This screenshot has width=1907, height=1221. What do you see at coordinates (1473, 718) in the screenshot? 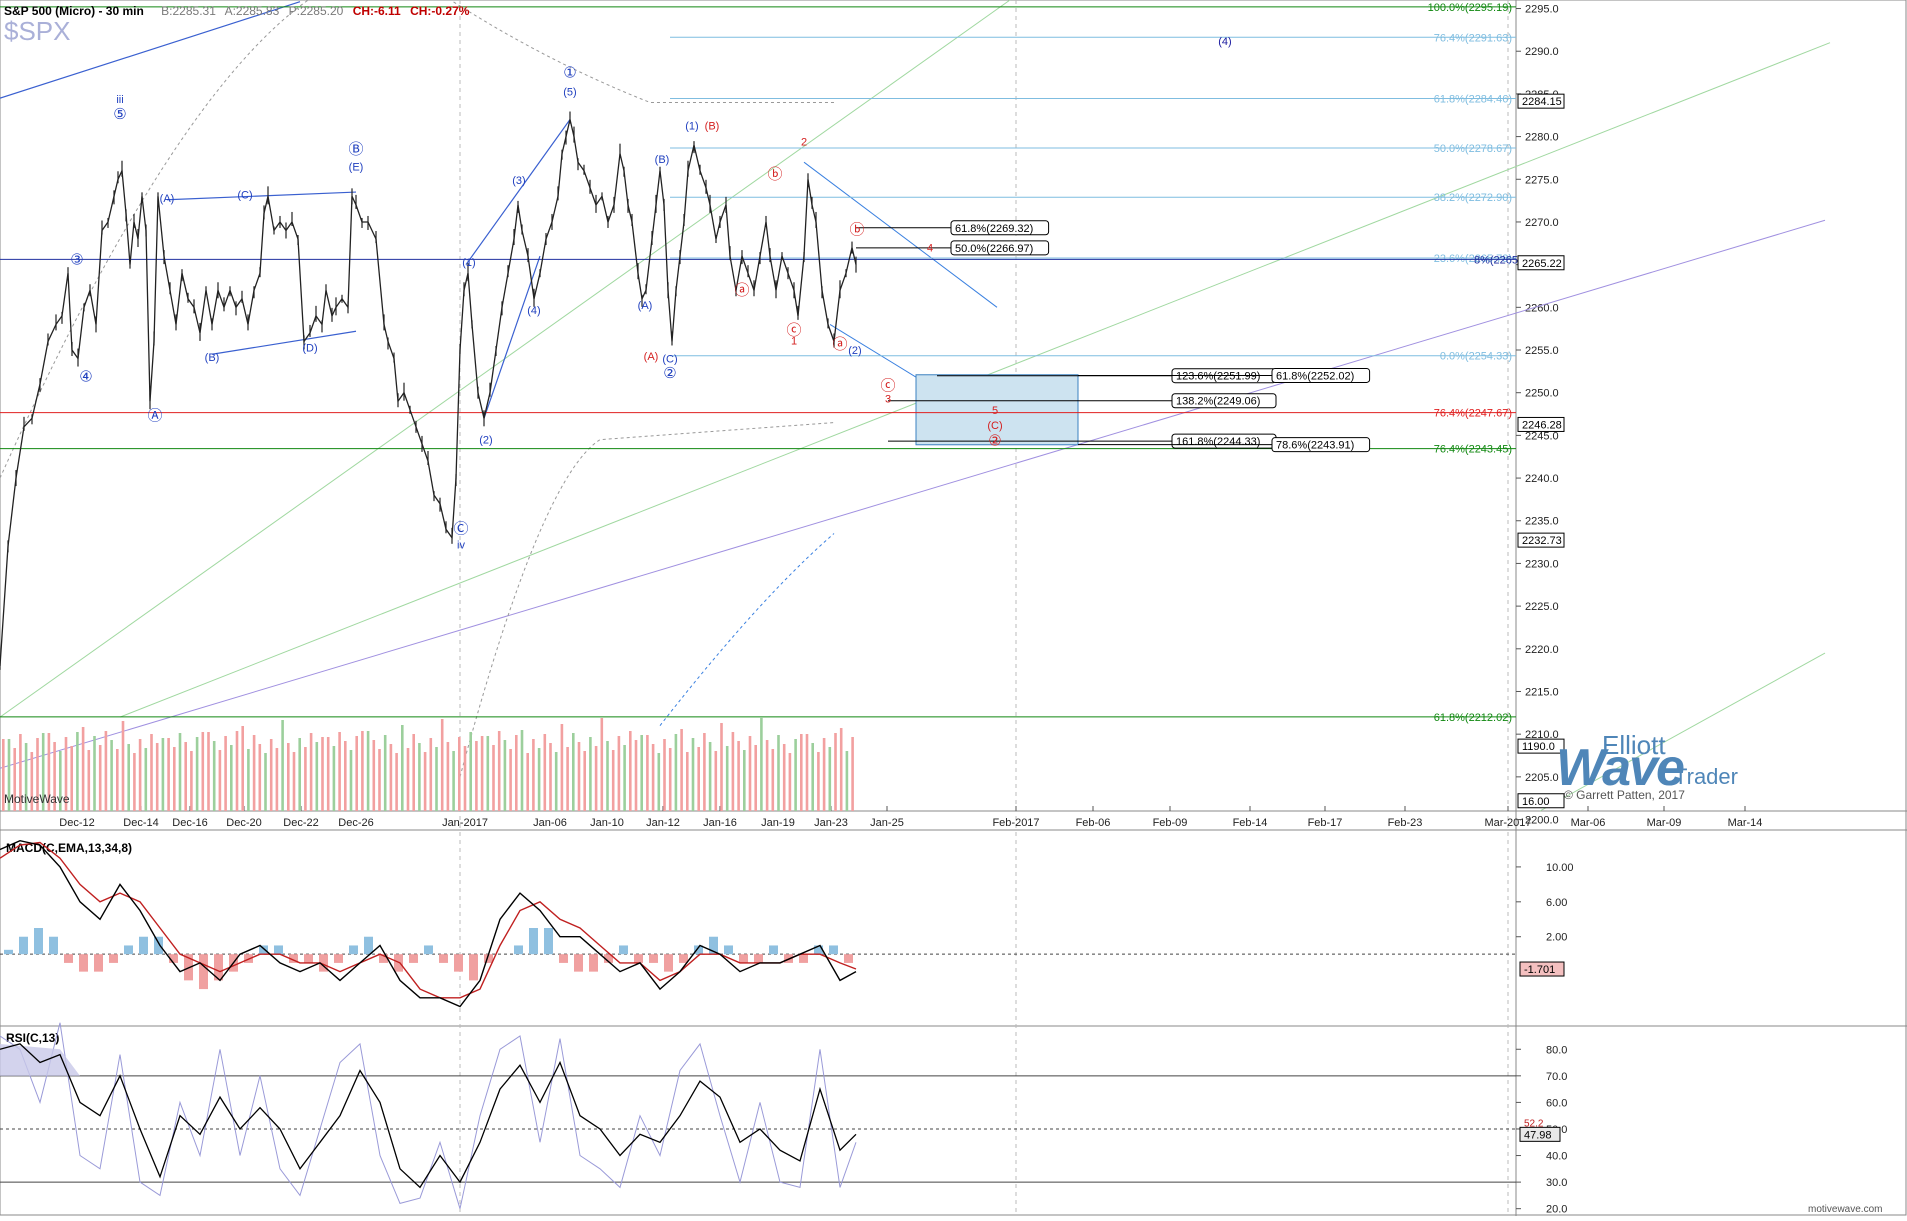
I see `fib-level-label: 61.8%(2212.02)` at bounding box center [1473, 718].